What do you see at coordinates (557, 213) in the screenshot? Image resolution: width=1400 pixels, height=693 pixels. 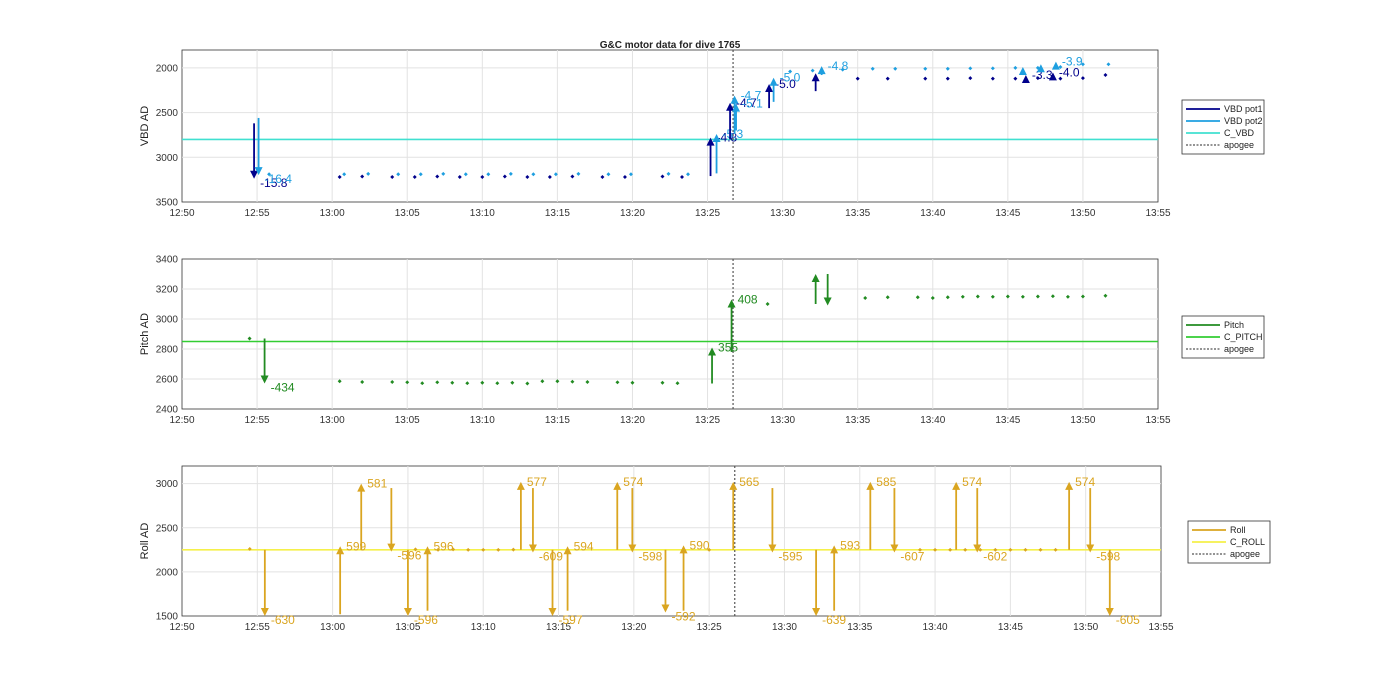 I see `x-tick-label: 13:15` at bounding box center [557, 213].